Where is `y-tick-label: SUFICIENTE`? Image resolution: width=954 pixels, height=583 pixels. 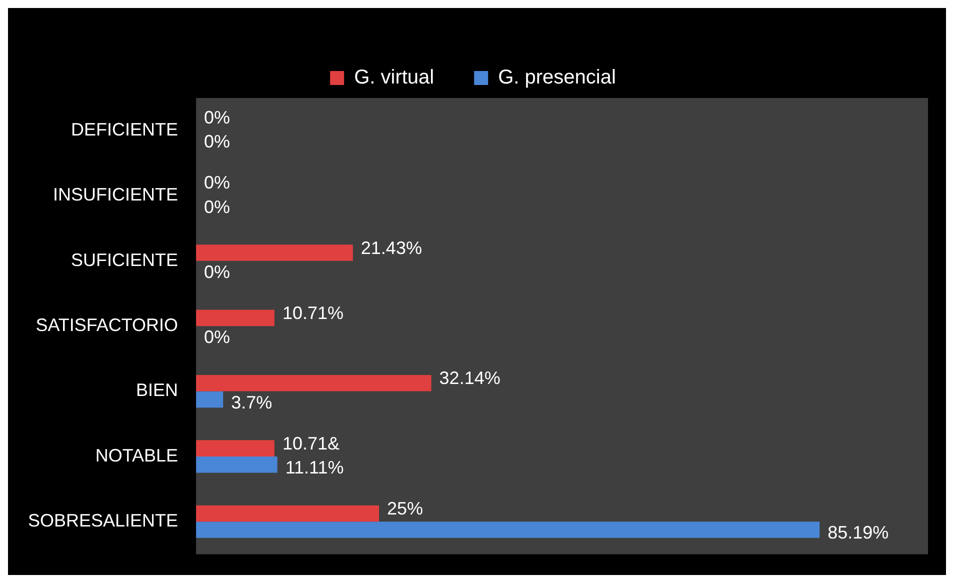
y-tick-label: SUFICIENTE is located at coordinates (124, 260).